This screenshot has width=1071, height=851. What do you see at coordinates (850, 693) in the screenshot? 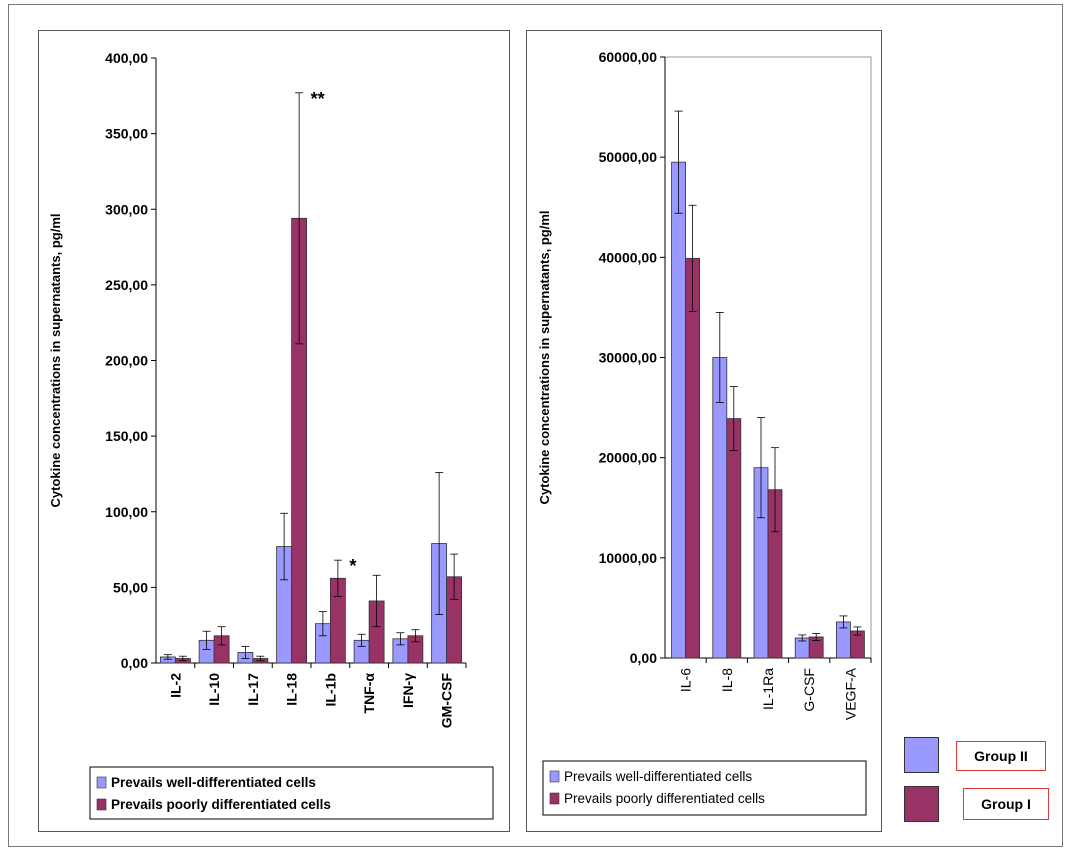
I see `x-tick-label: VEGF-A` at bounding box center [850, 693].